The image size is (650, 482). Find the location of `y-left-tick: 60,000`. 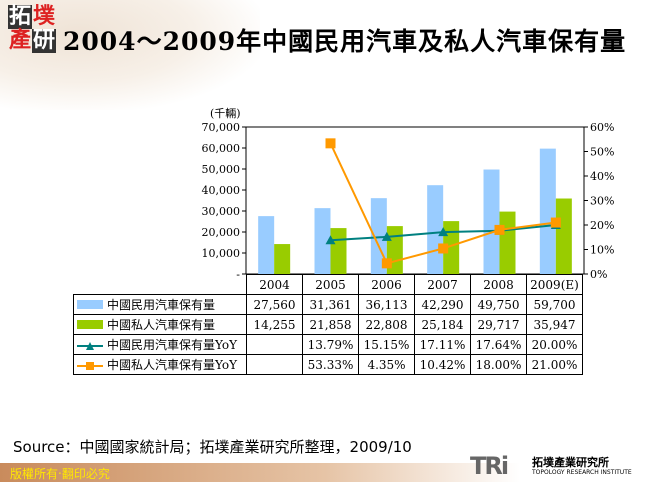

y-left-tick: 60,000 is located at coordinates (221, 148).